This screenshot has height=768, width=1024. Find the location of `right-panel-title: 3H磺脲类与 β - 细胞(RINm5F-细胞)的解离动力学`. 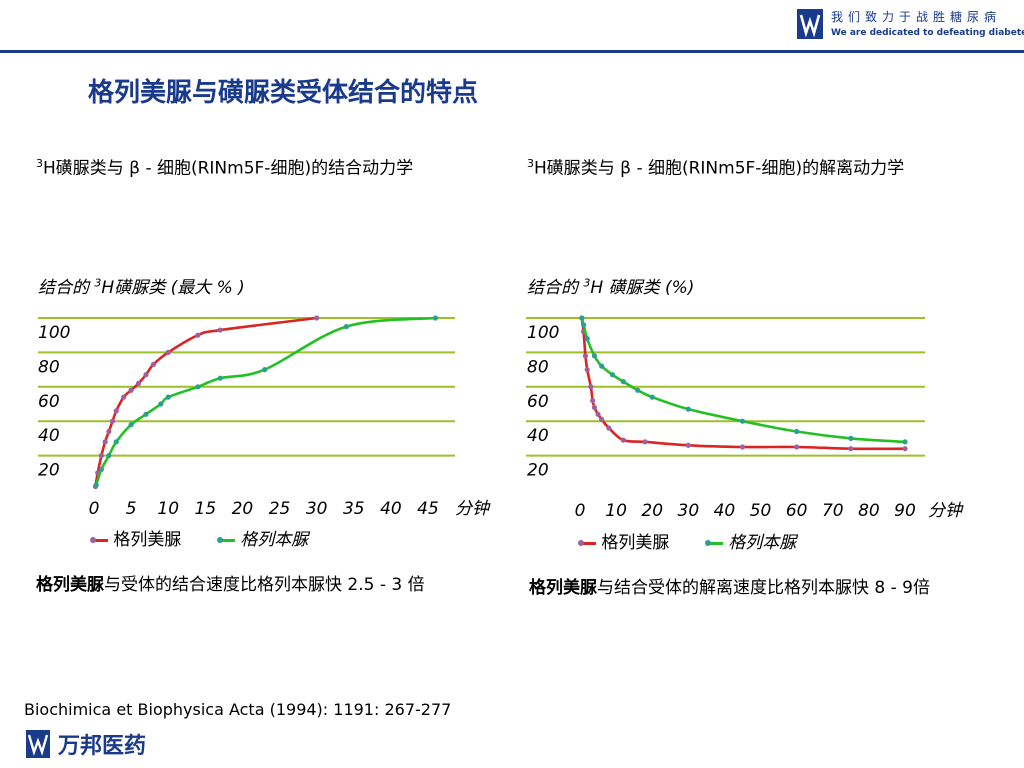

right-panel-title: 3H磺脲类与 β - 细胞(RINm5F-细胞)的解离动力学 is located at coordinates (747, 166).